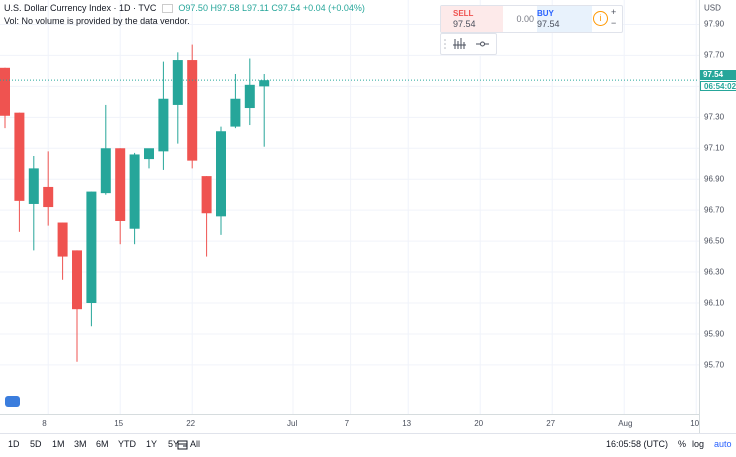 The width and height of the screenshot is (736, 457). I want to click on calendar-range-icon, so click(183, 445).